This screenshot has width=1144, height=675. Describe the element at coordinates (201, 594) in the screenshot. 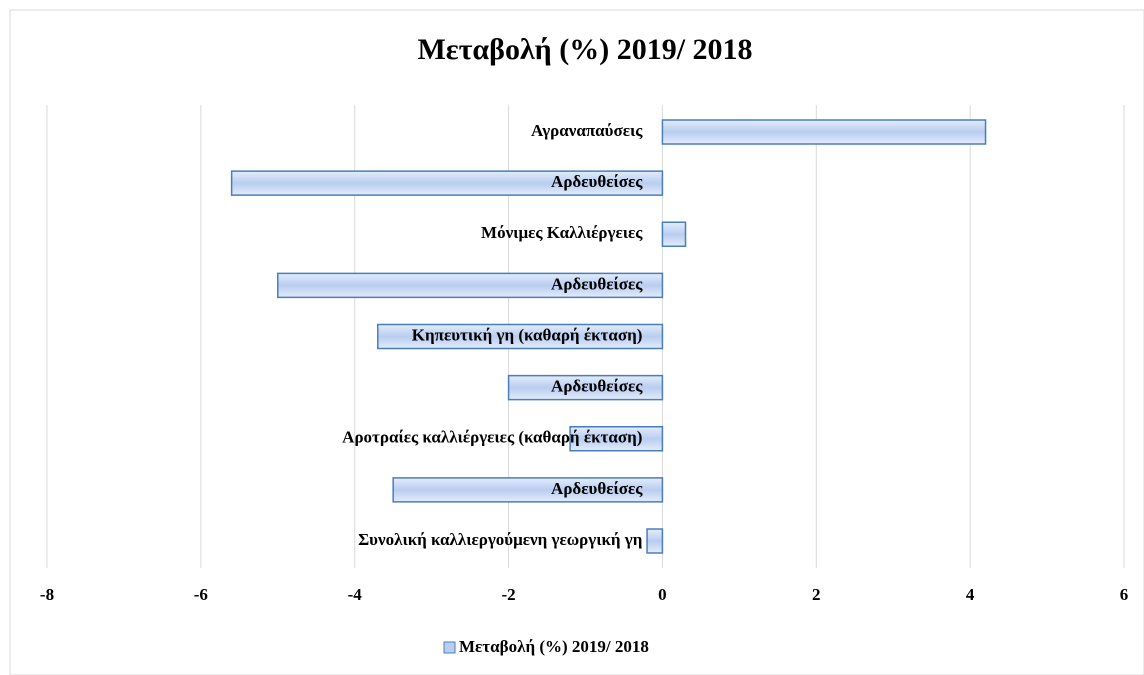

I see `x-tick-label: -6` at that location.